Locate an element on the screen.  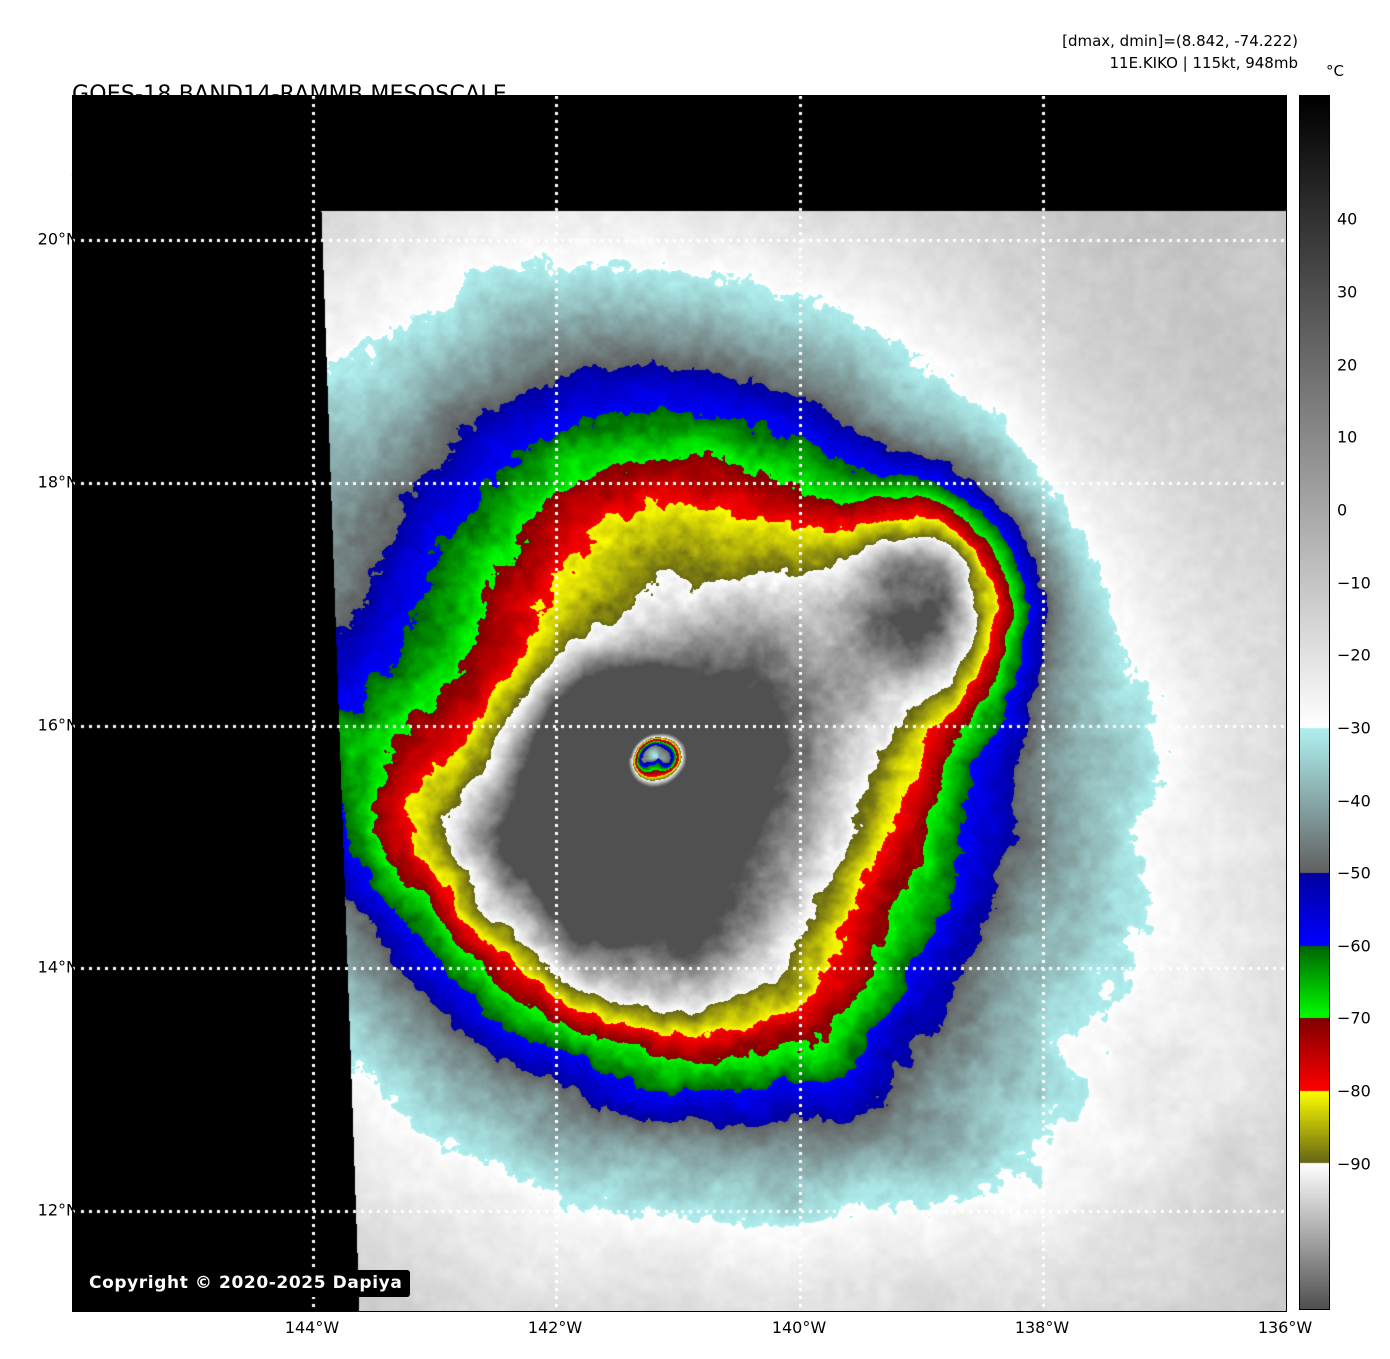
lat-tick-label: 20°N is located at coordinates (57, 239).